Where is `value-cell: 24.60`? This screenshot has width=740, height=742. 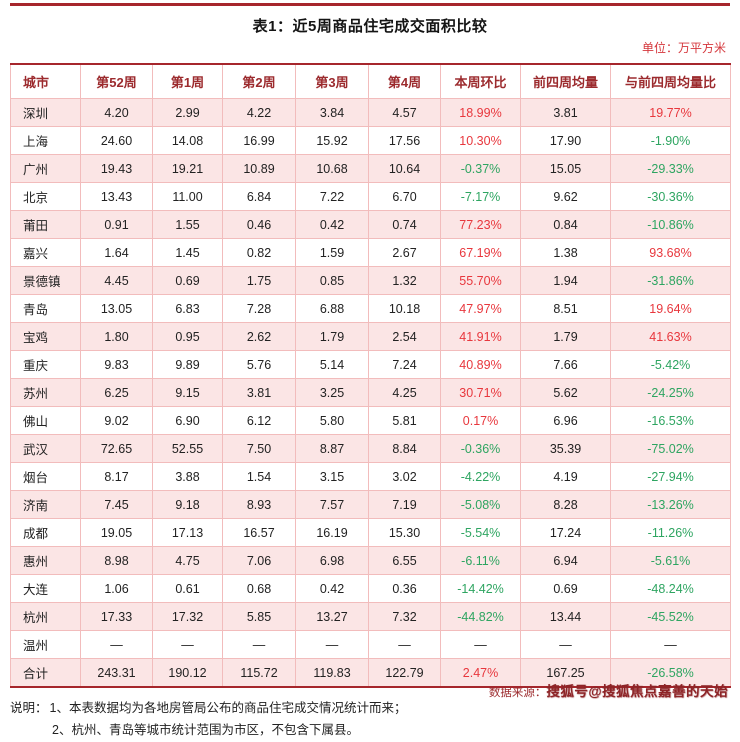
value-cell: 24.60 is located at coordinates (116, 140).